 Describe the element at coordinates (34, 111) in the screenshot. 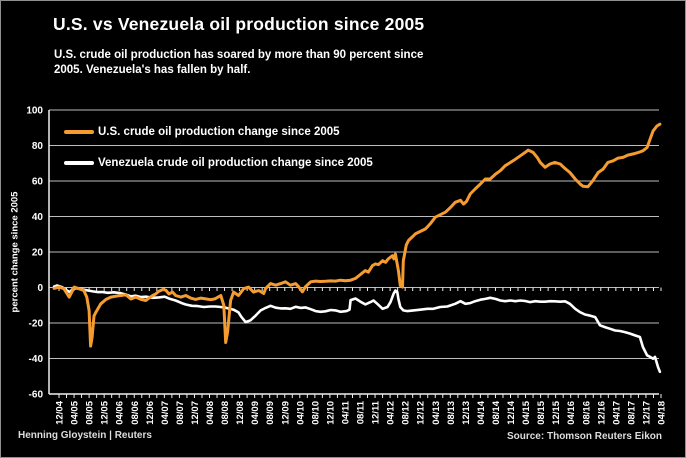

I see `y-tick-label: 100` at that location.